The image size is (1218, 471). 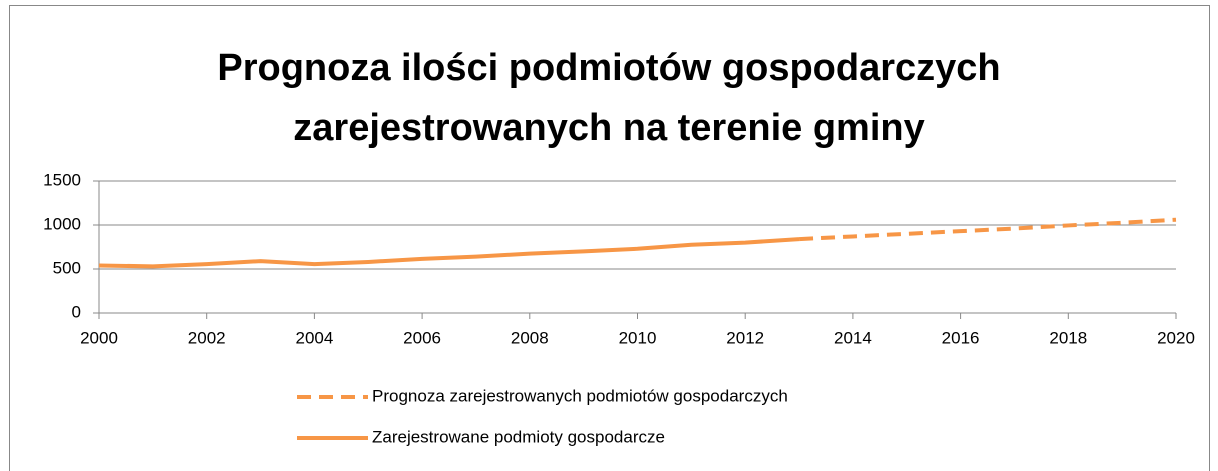 What do you see at coordinates (638, 337) in the screenshot?
I see `x-tick-label: 2010` at bounding box center [638, 337].